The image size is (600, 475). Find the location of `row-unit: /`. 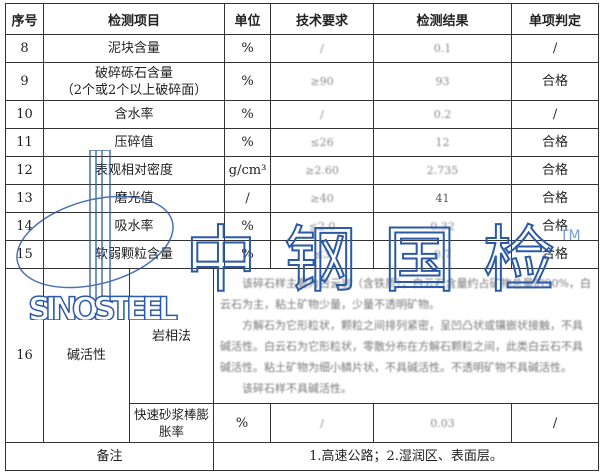

row-unit: / is located at coordinates (248, 198).